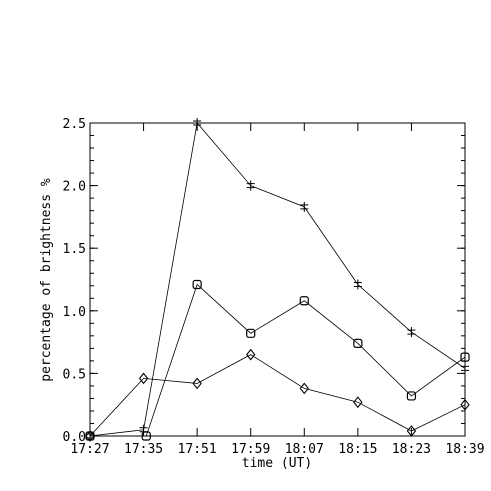 The image size is (491, 491). I want to click on x-tick-label: 18:07, so click(304, 449).